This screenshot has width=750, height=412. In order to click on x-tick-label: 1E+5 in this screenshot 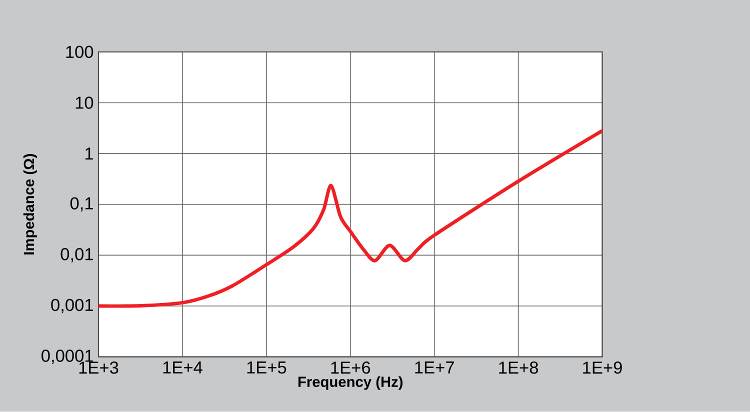, I will do `click(266, 368)`.